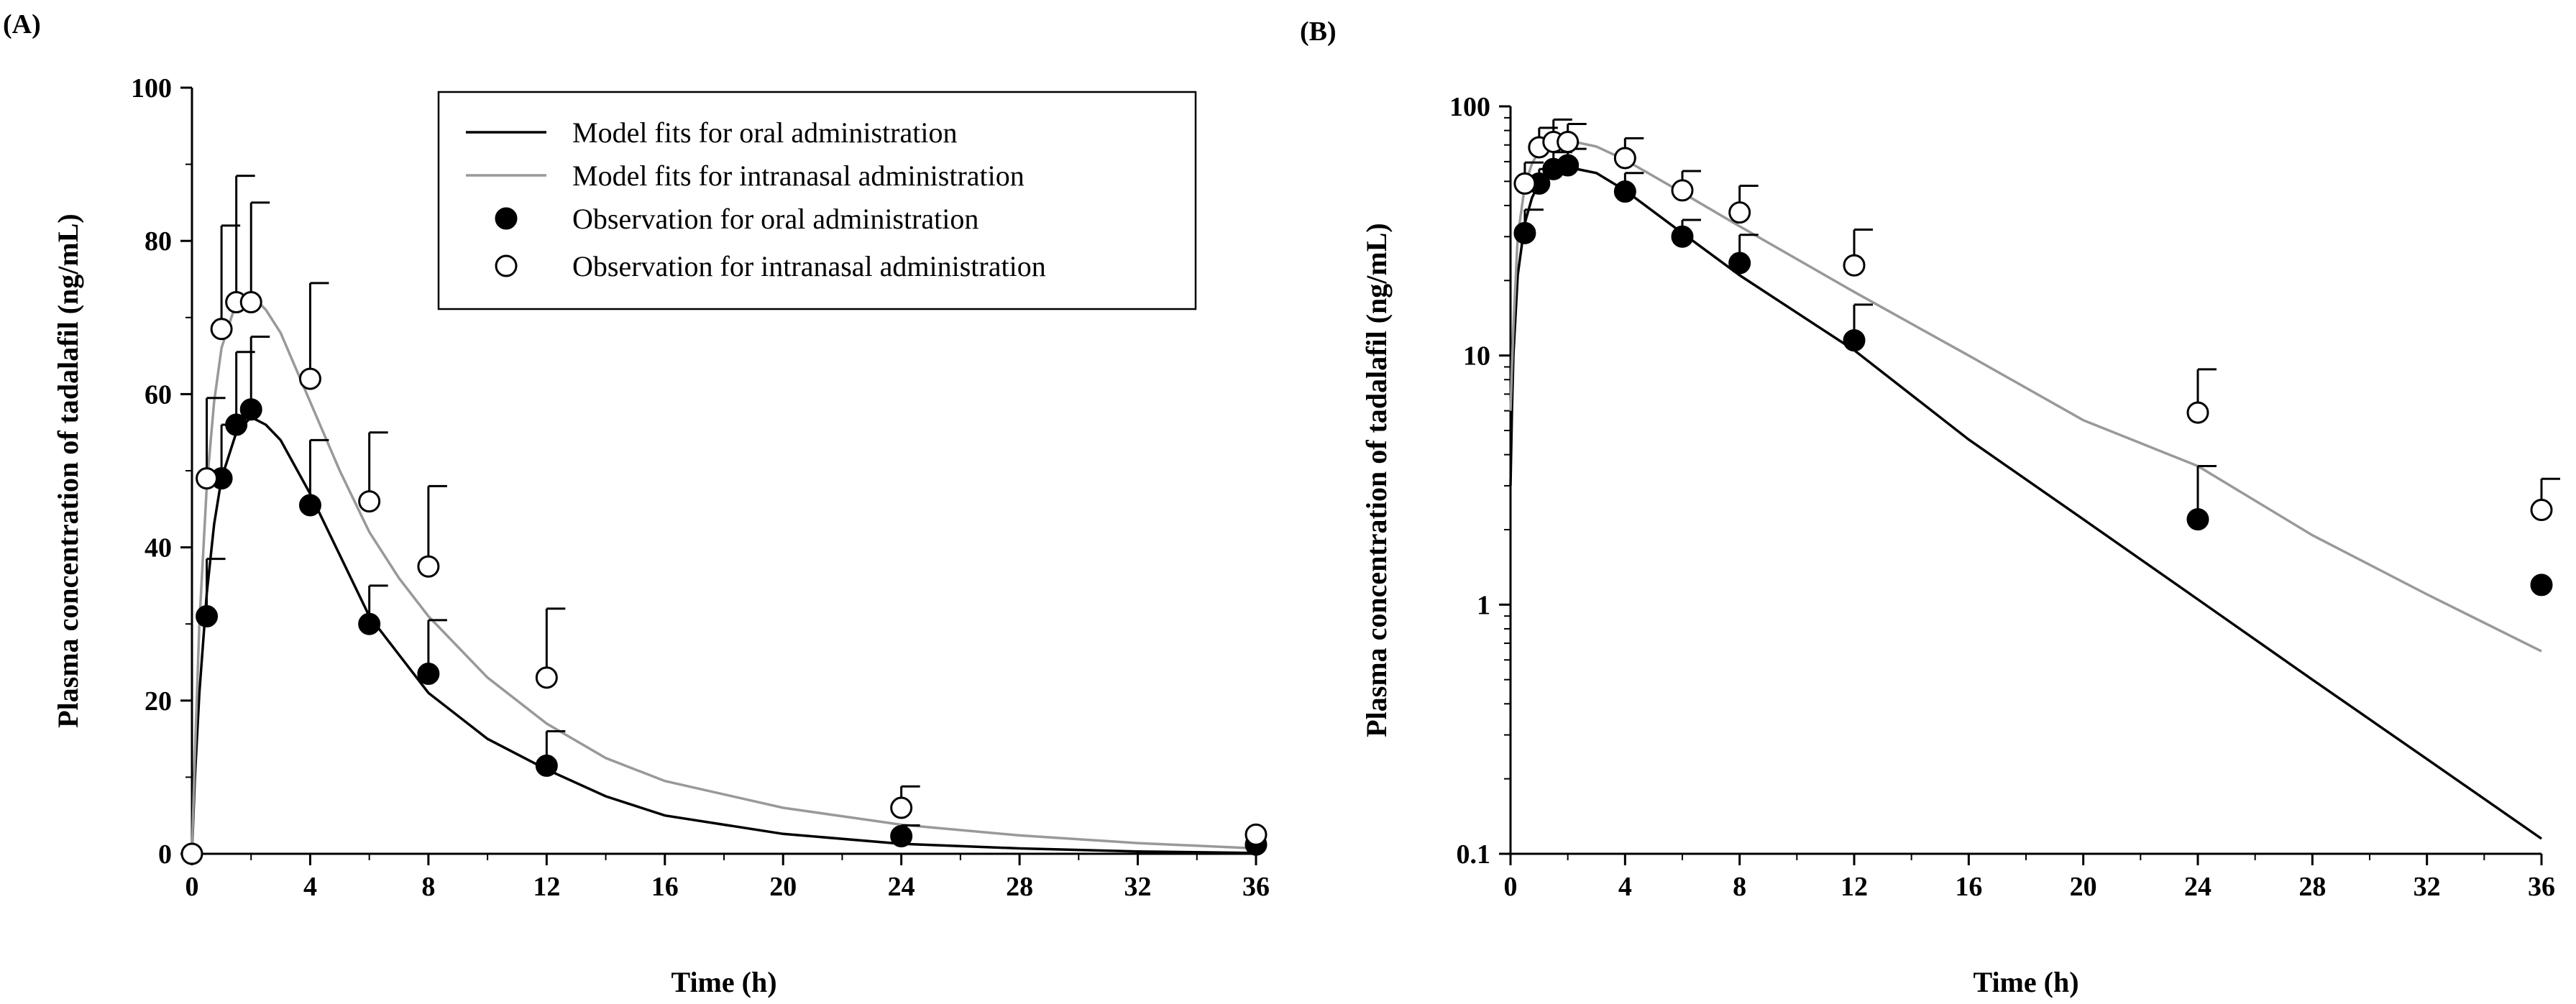  What do you see at coordinates (1476, 356) in the screenshot?
I see `y-tick-label: 10` at bounding box center [1476, 356].